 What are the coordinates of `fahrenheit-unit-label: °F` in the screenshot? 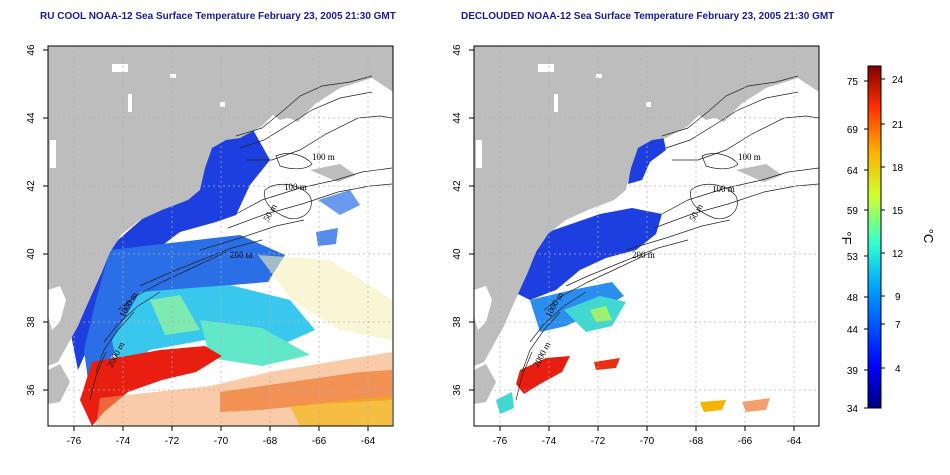 It's located at (846, 237).